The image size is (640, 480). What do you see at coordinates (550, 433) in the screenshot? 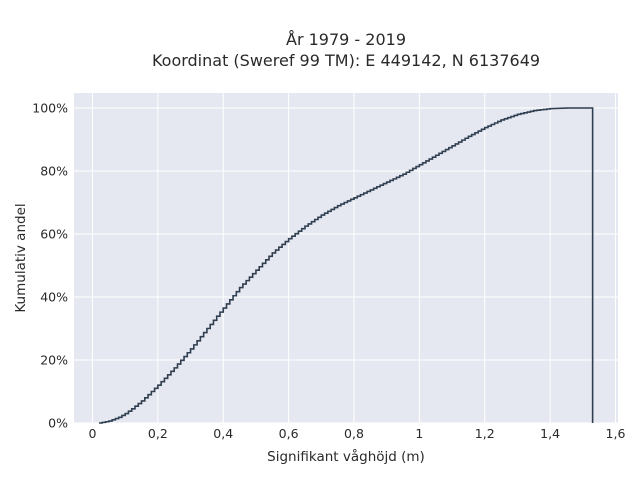
I see `x-tick-label: 1,4` at bounding box center [550, 433].